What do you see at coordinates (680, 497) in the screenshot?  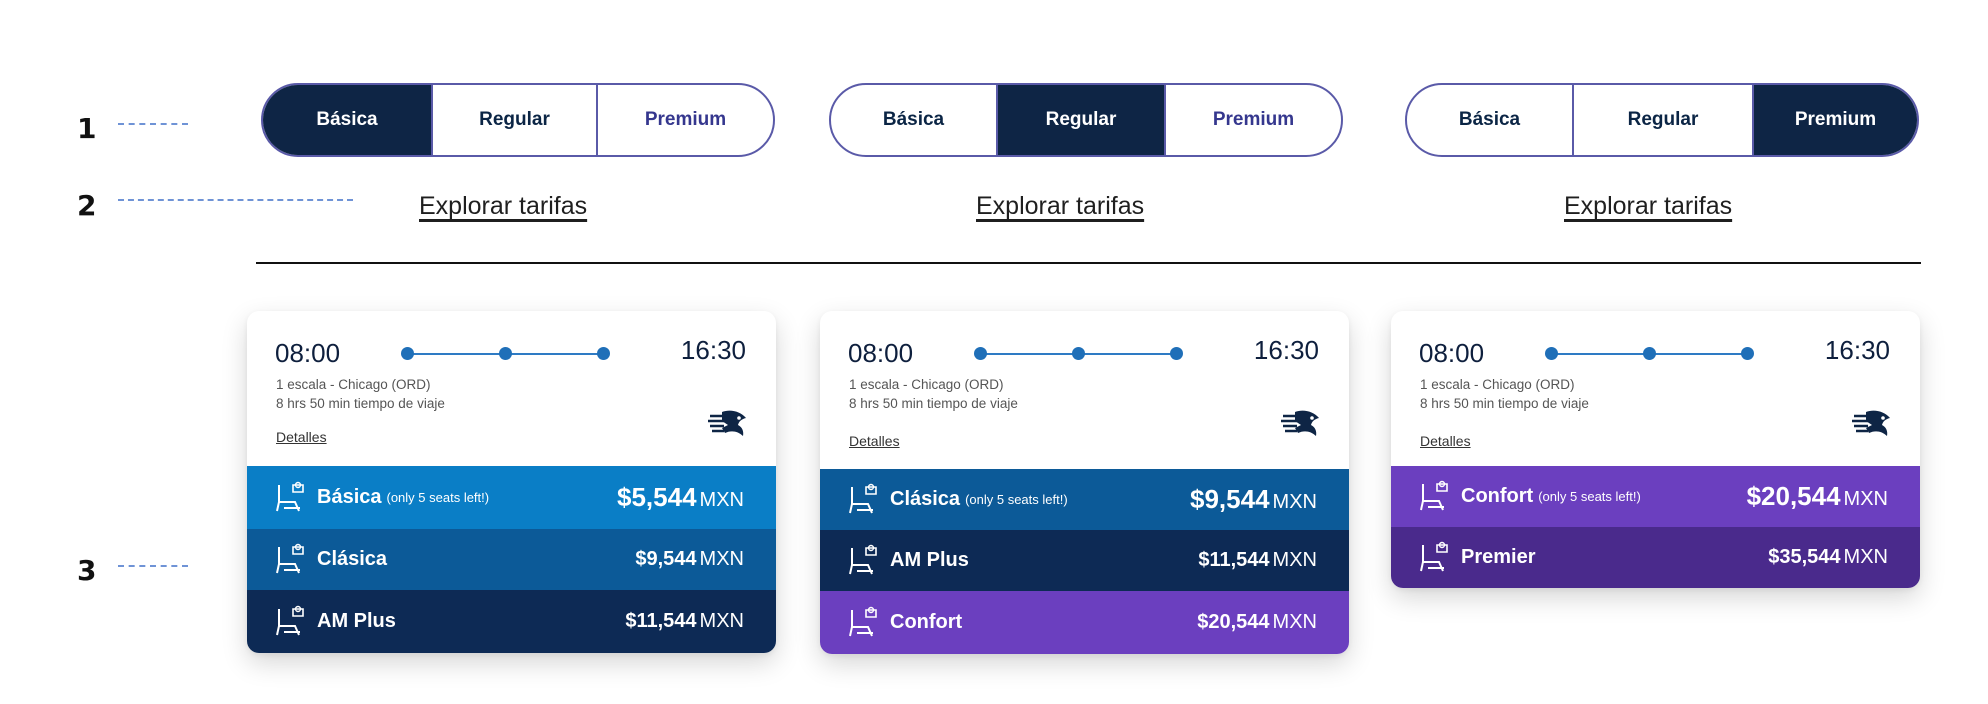 I see `fare-price: $5,544 MXN` at bounding box center [680, 497].